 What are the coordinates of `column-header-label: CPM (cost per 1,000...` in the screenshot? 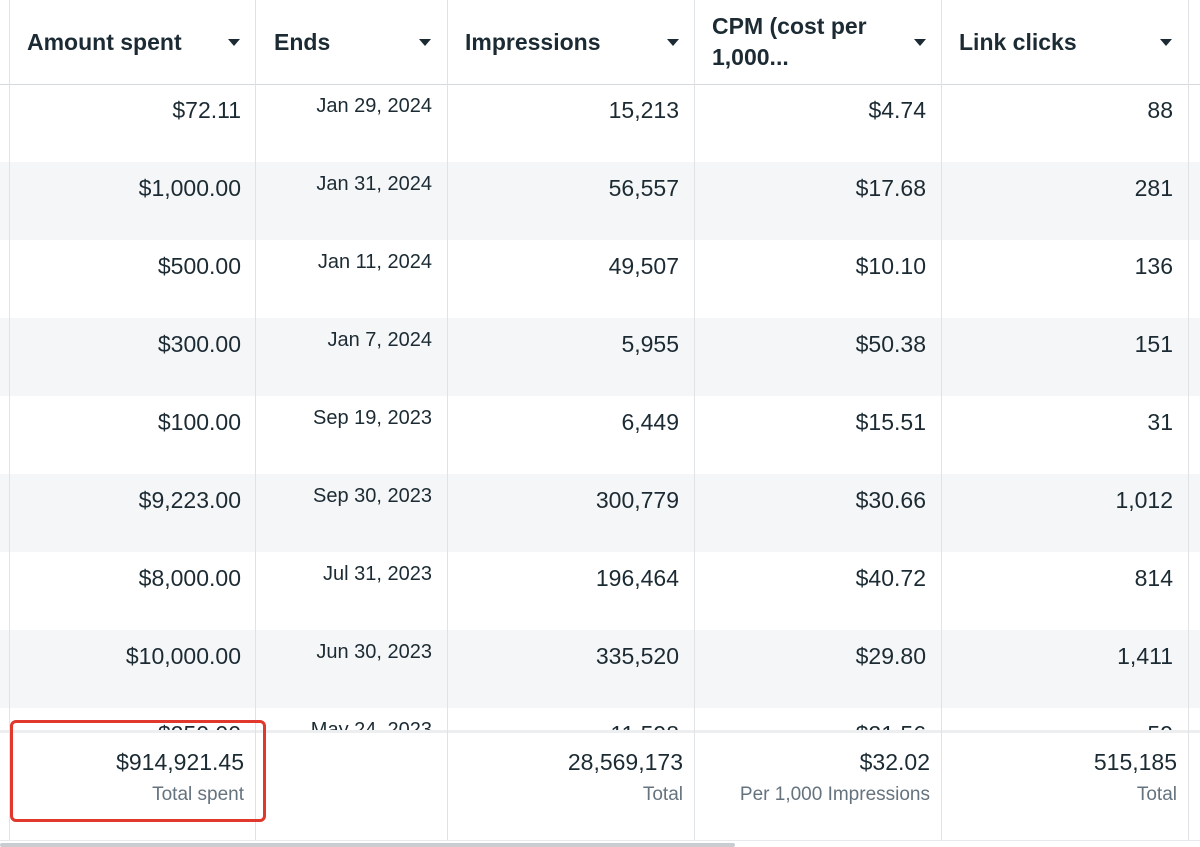 It's located at (789, 41).